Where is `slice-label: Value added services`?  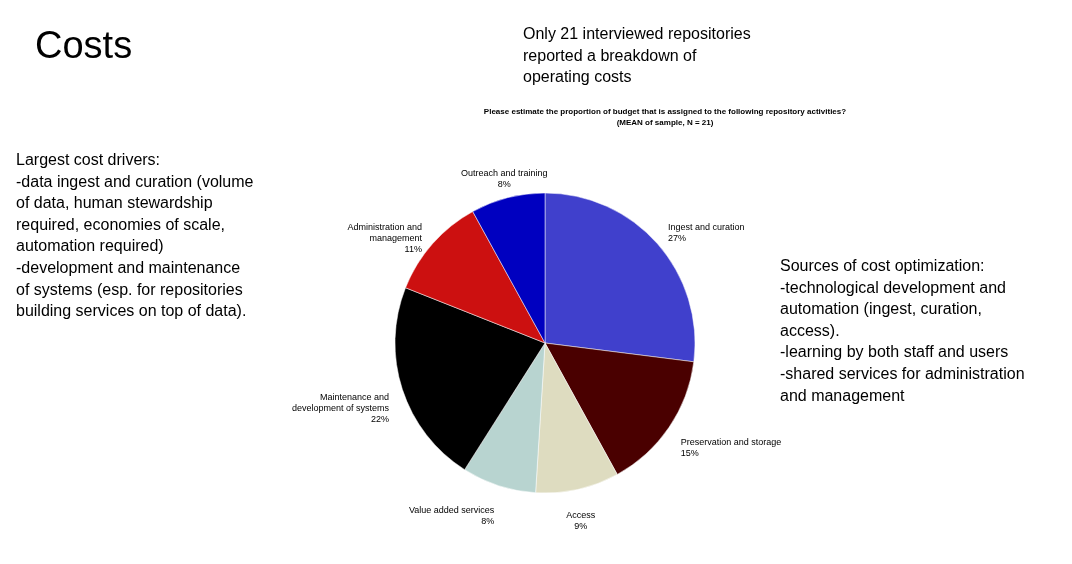 slice-label: Value added services is located at coordinates (451, 510).